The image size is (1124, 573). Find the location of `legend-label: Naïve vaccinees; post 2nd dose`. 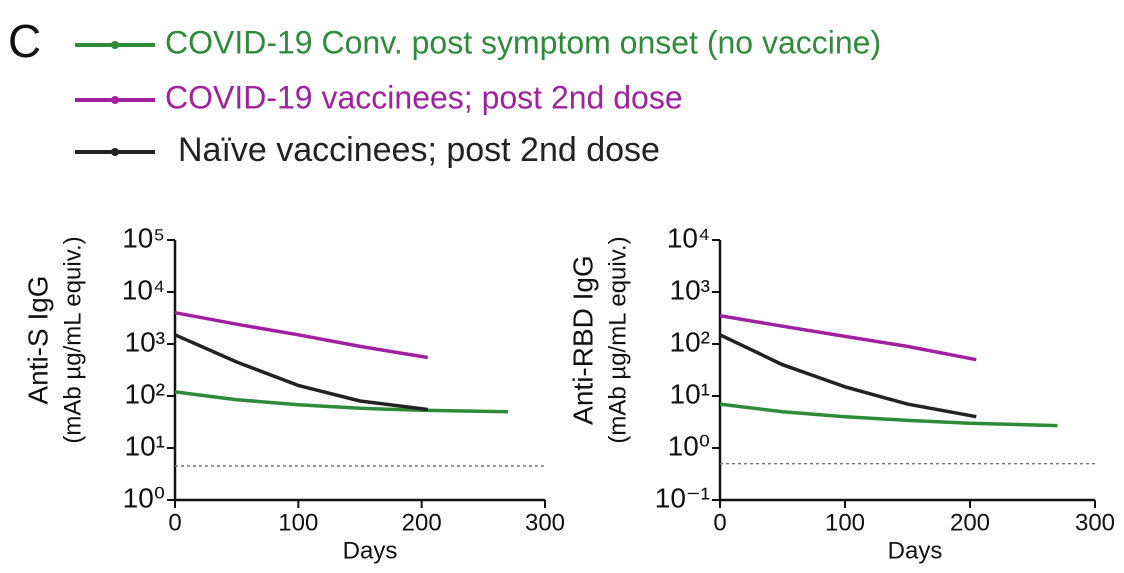

legend-label: Naïve vaccinees; post 2nd dose is located at coordinates (419, 150).